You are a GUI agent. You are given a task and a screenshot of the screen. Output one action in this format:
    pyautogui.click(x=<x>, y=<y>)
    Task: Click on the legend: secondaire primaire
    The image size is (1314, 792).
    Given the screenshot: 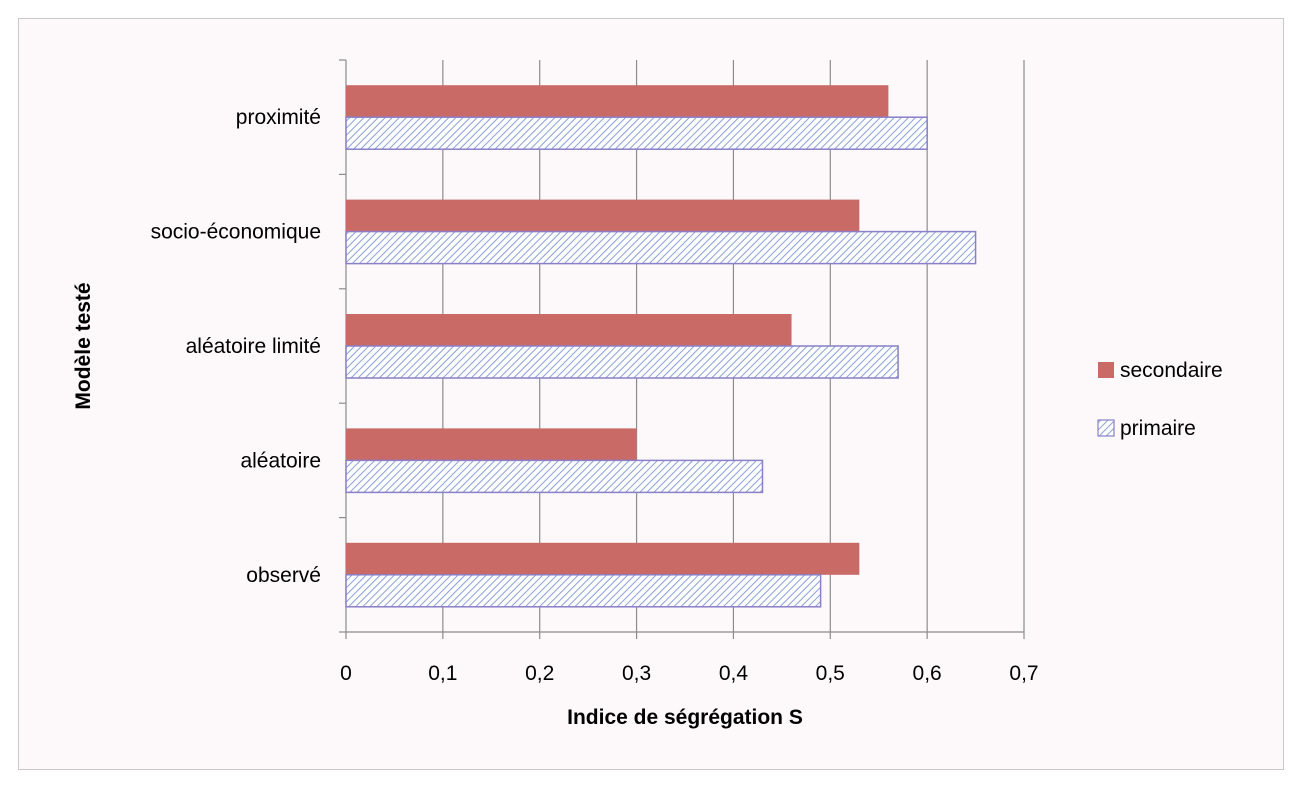 What is the action you would take?
    pyautogui.click(x=1160, y=399)
    